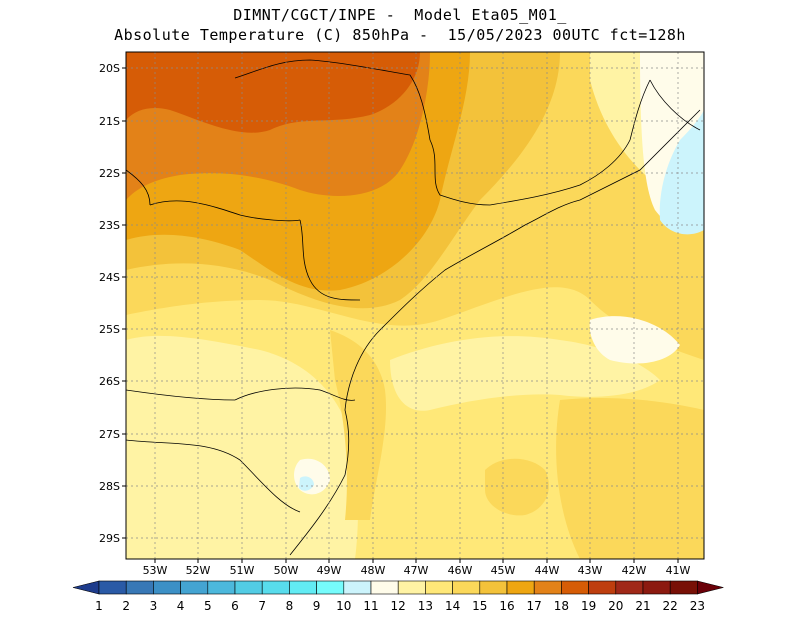  I want to click on state-border-mg-sp, so click(460, 172).